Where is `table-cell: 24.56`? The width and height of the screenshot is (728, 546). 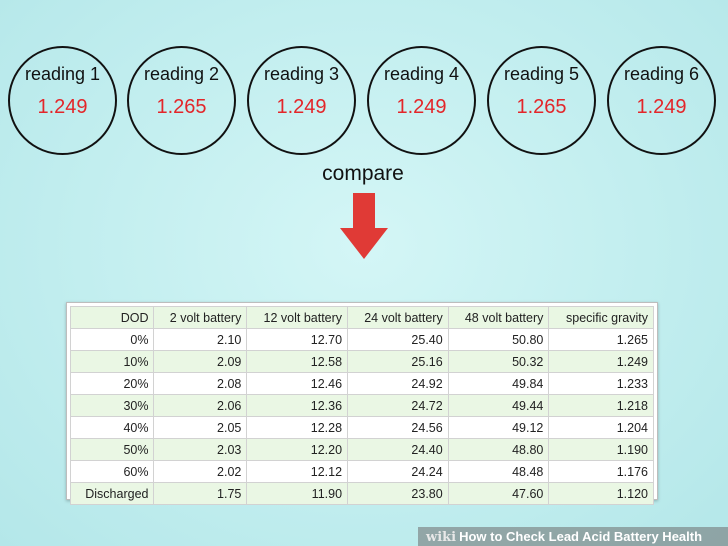 table-cell: 24.56 is located at coordinates (398, 427).